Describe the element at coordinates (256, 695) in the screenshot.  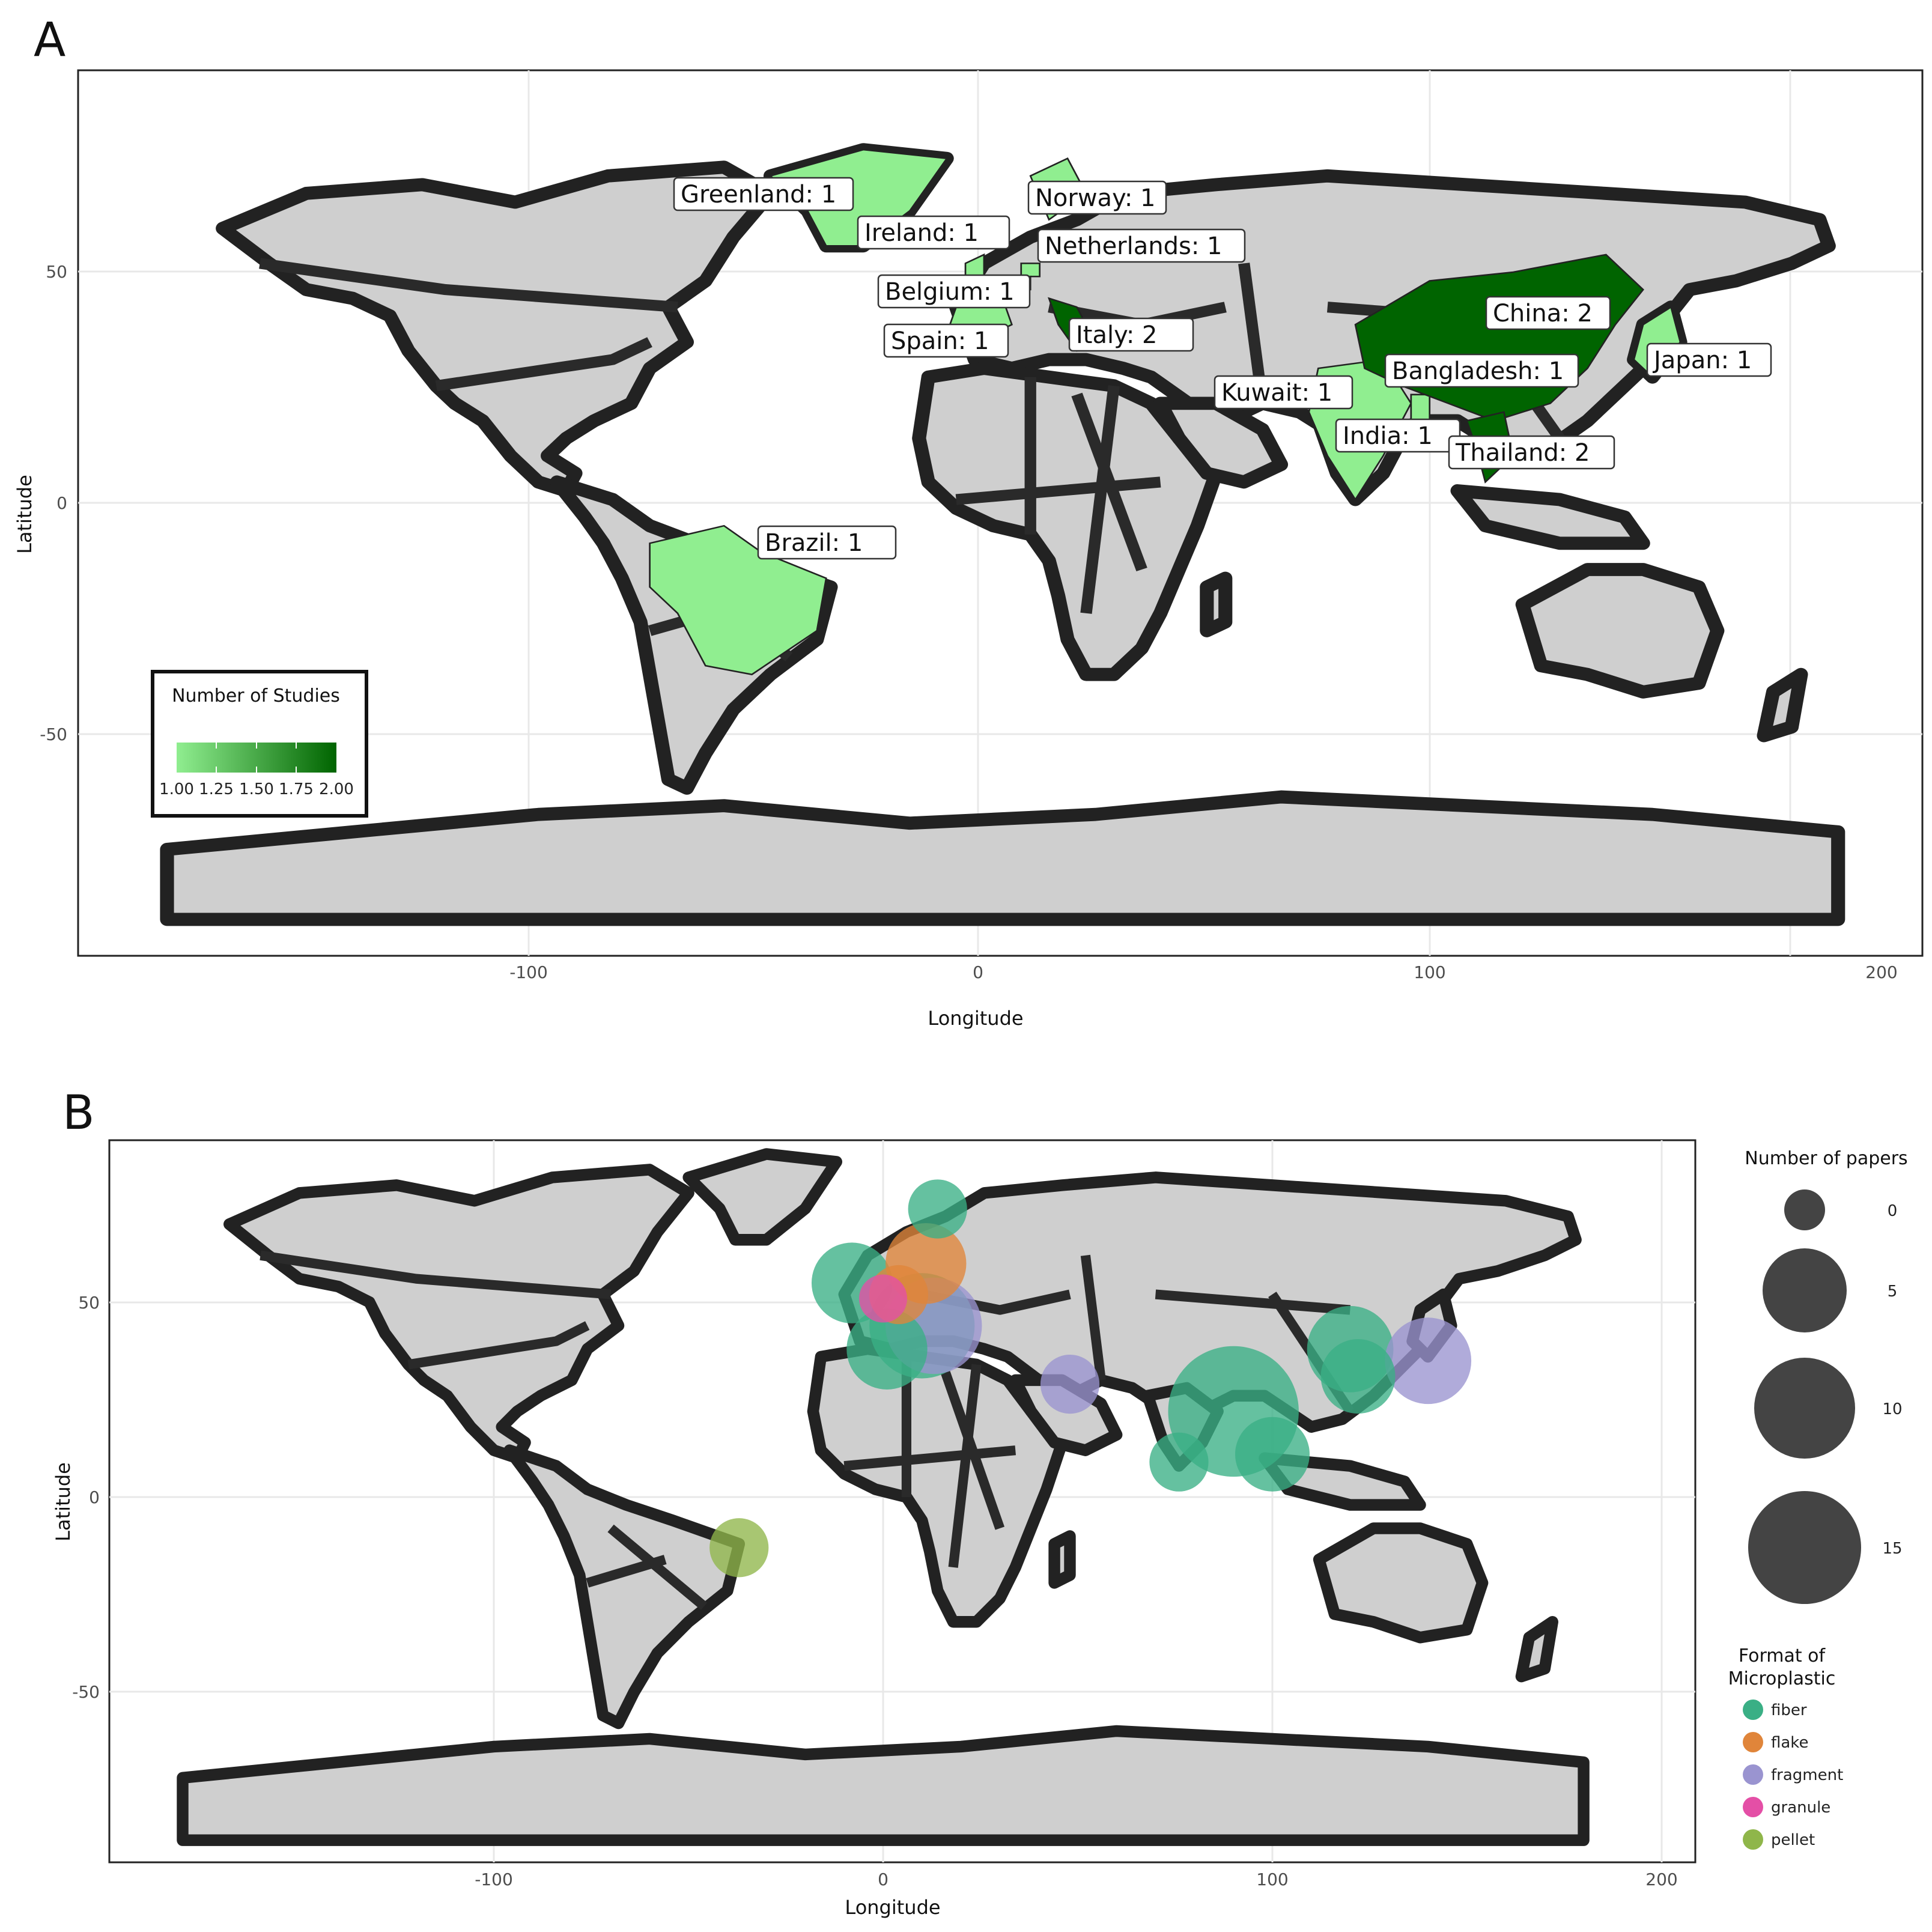
I see `legend-a-title: Number of Studies` at that location.